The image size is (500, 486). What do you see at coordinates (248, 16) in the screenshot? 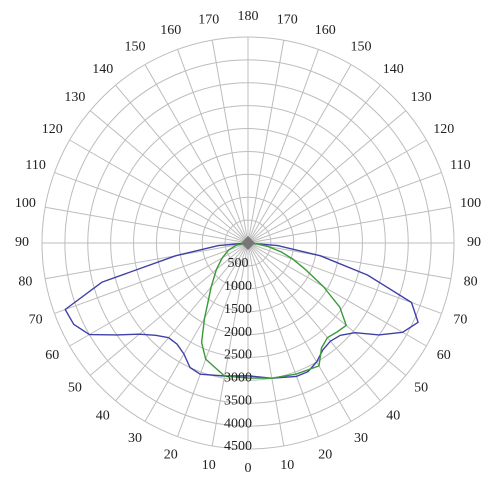
I see `theta-tick-label: 180` at bounding box center [248, 16].